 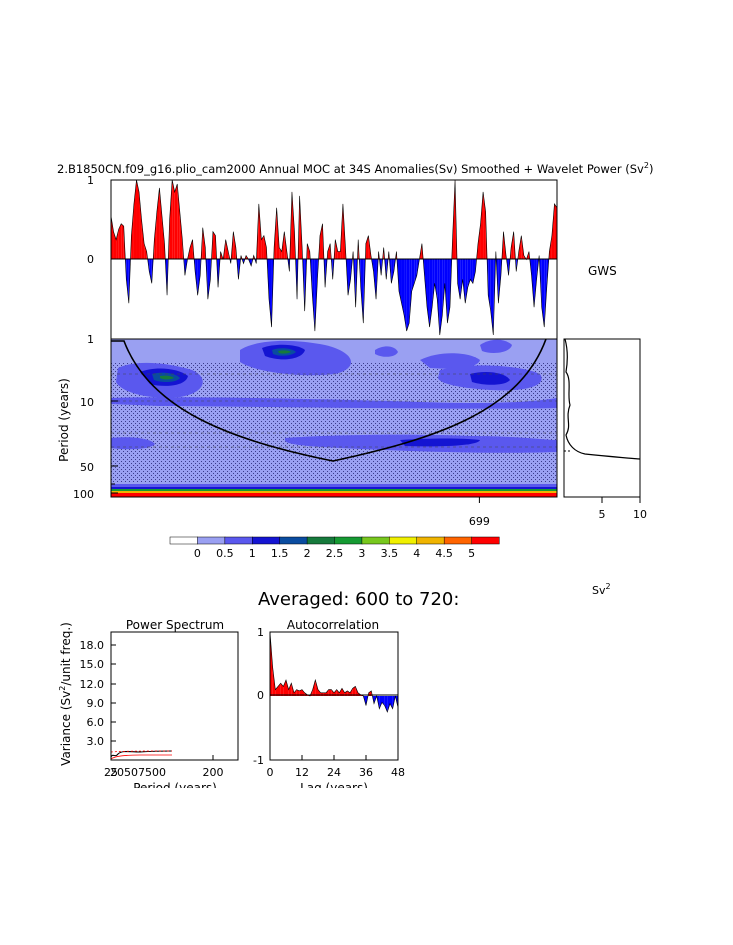 I want to click on ps-red-noise-line, so click(x=141, y=757).